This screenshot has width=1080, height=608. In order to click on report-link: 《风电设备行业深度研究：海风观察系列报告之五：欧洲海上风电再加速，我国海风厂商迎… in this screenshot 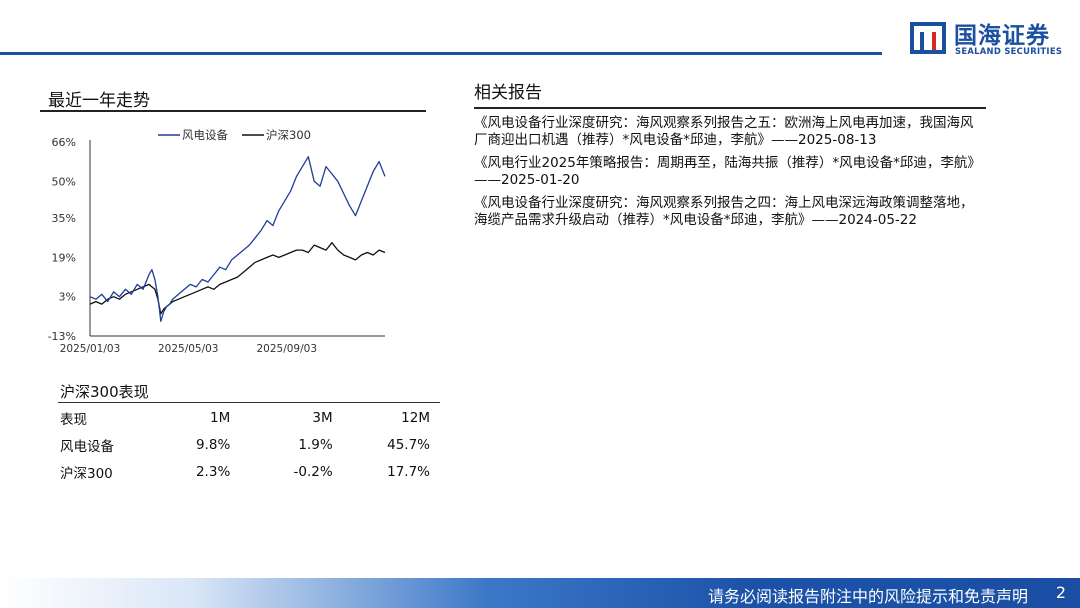, I will do `click(724, 131)`.